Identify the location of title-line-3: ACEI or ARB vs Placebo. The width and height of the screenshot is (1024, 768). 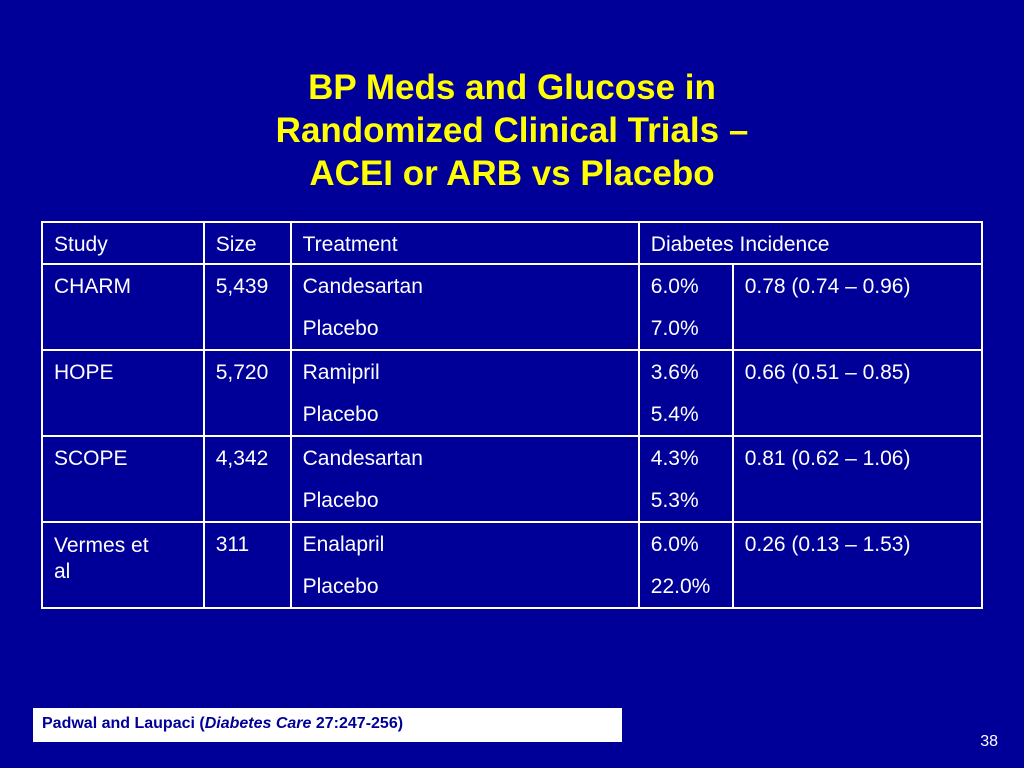
(512, 173).